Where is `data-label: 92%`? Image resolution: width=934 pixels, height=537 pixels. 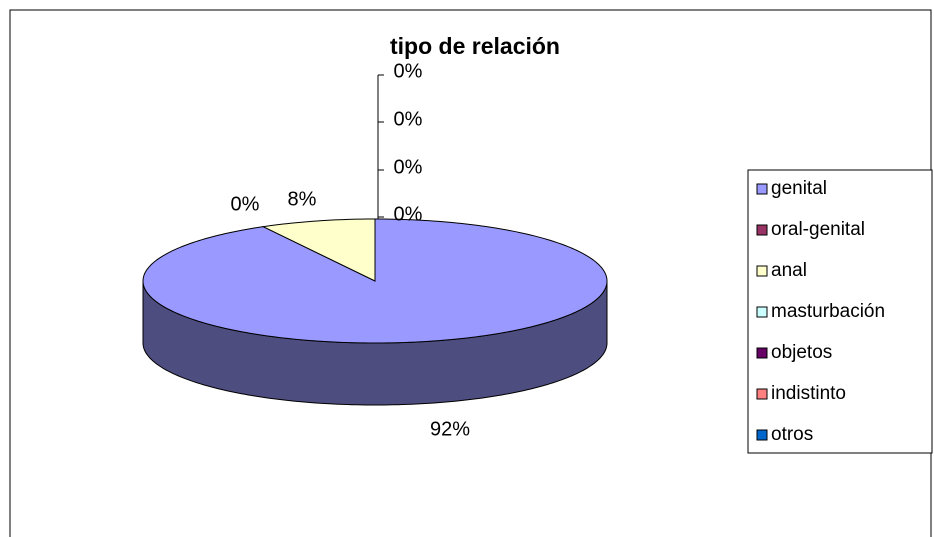
data-label: 92% is located at coordinates (450, 429).